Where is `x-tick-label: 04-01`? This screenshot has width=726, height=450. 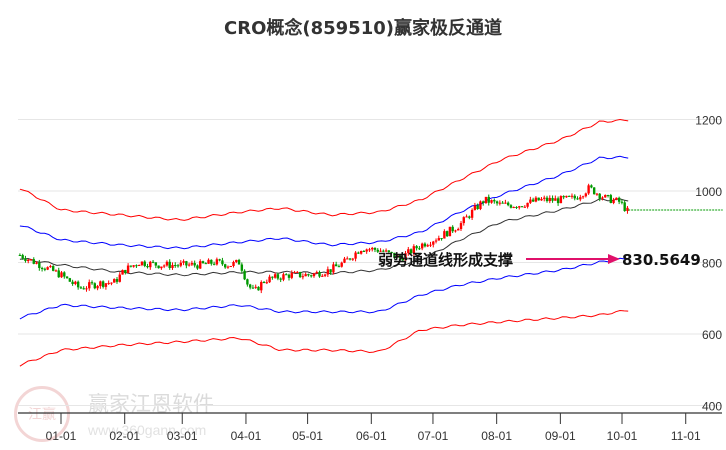
x-tick-label: 04-01 is located at coordinates (246, 436).